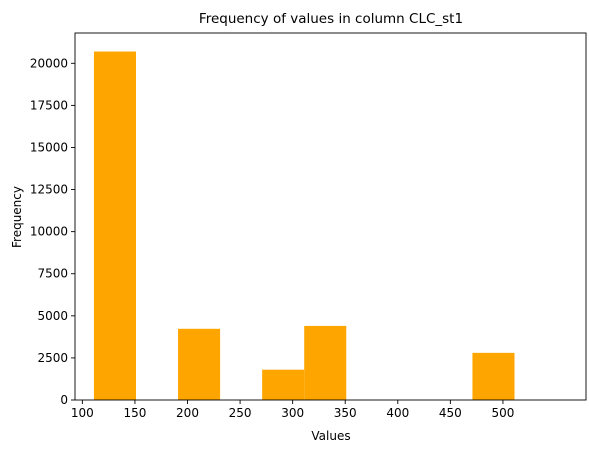 This screenshot has width=589, height=457. Describe the element at coordinates (52, 316) in the screenshot. I see `y-tick-label: 5000` at that location.